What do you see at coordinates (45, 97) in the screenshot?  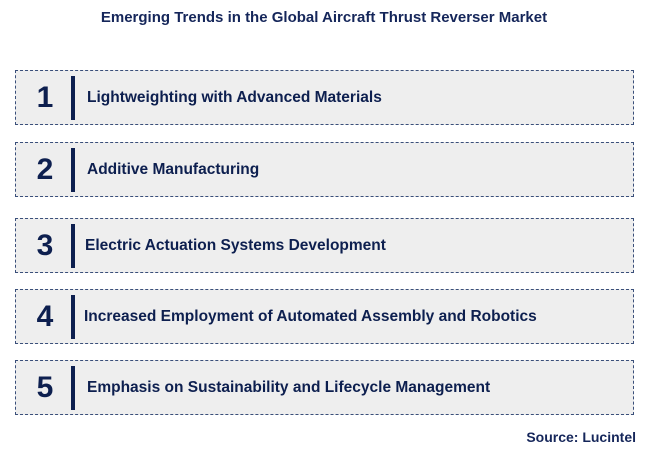 I see `trend-number: 1` at bounding box center [45, 97].